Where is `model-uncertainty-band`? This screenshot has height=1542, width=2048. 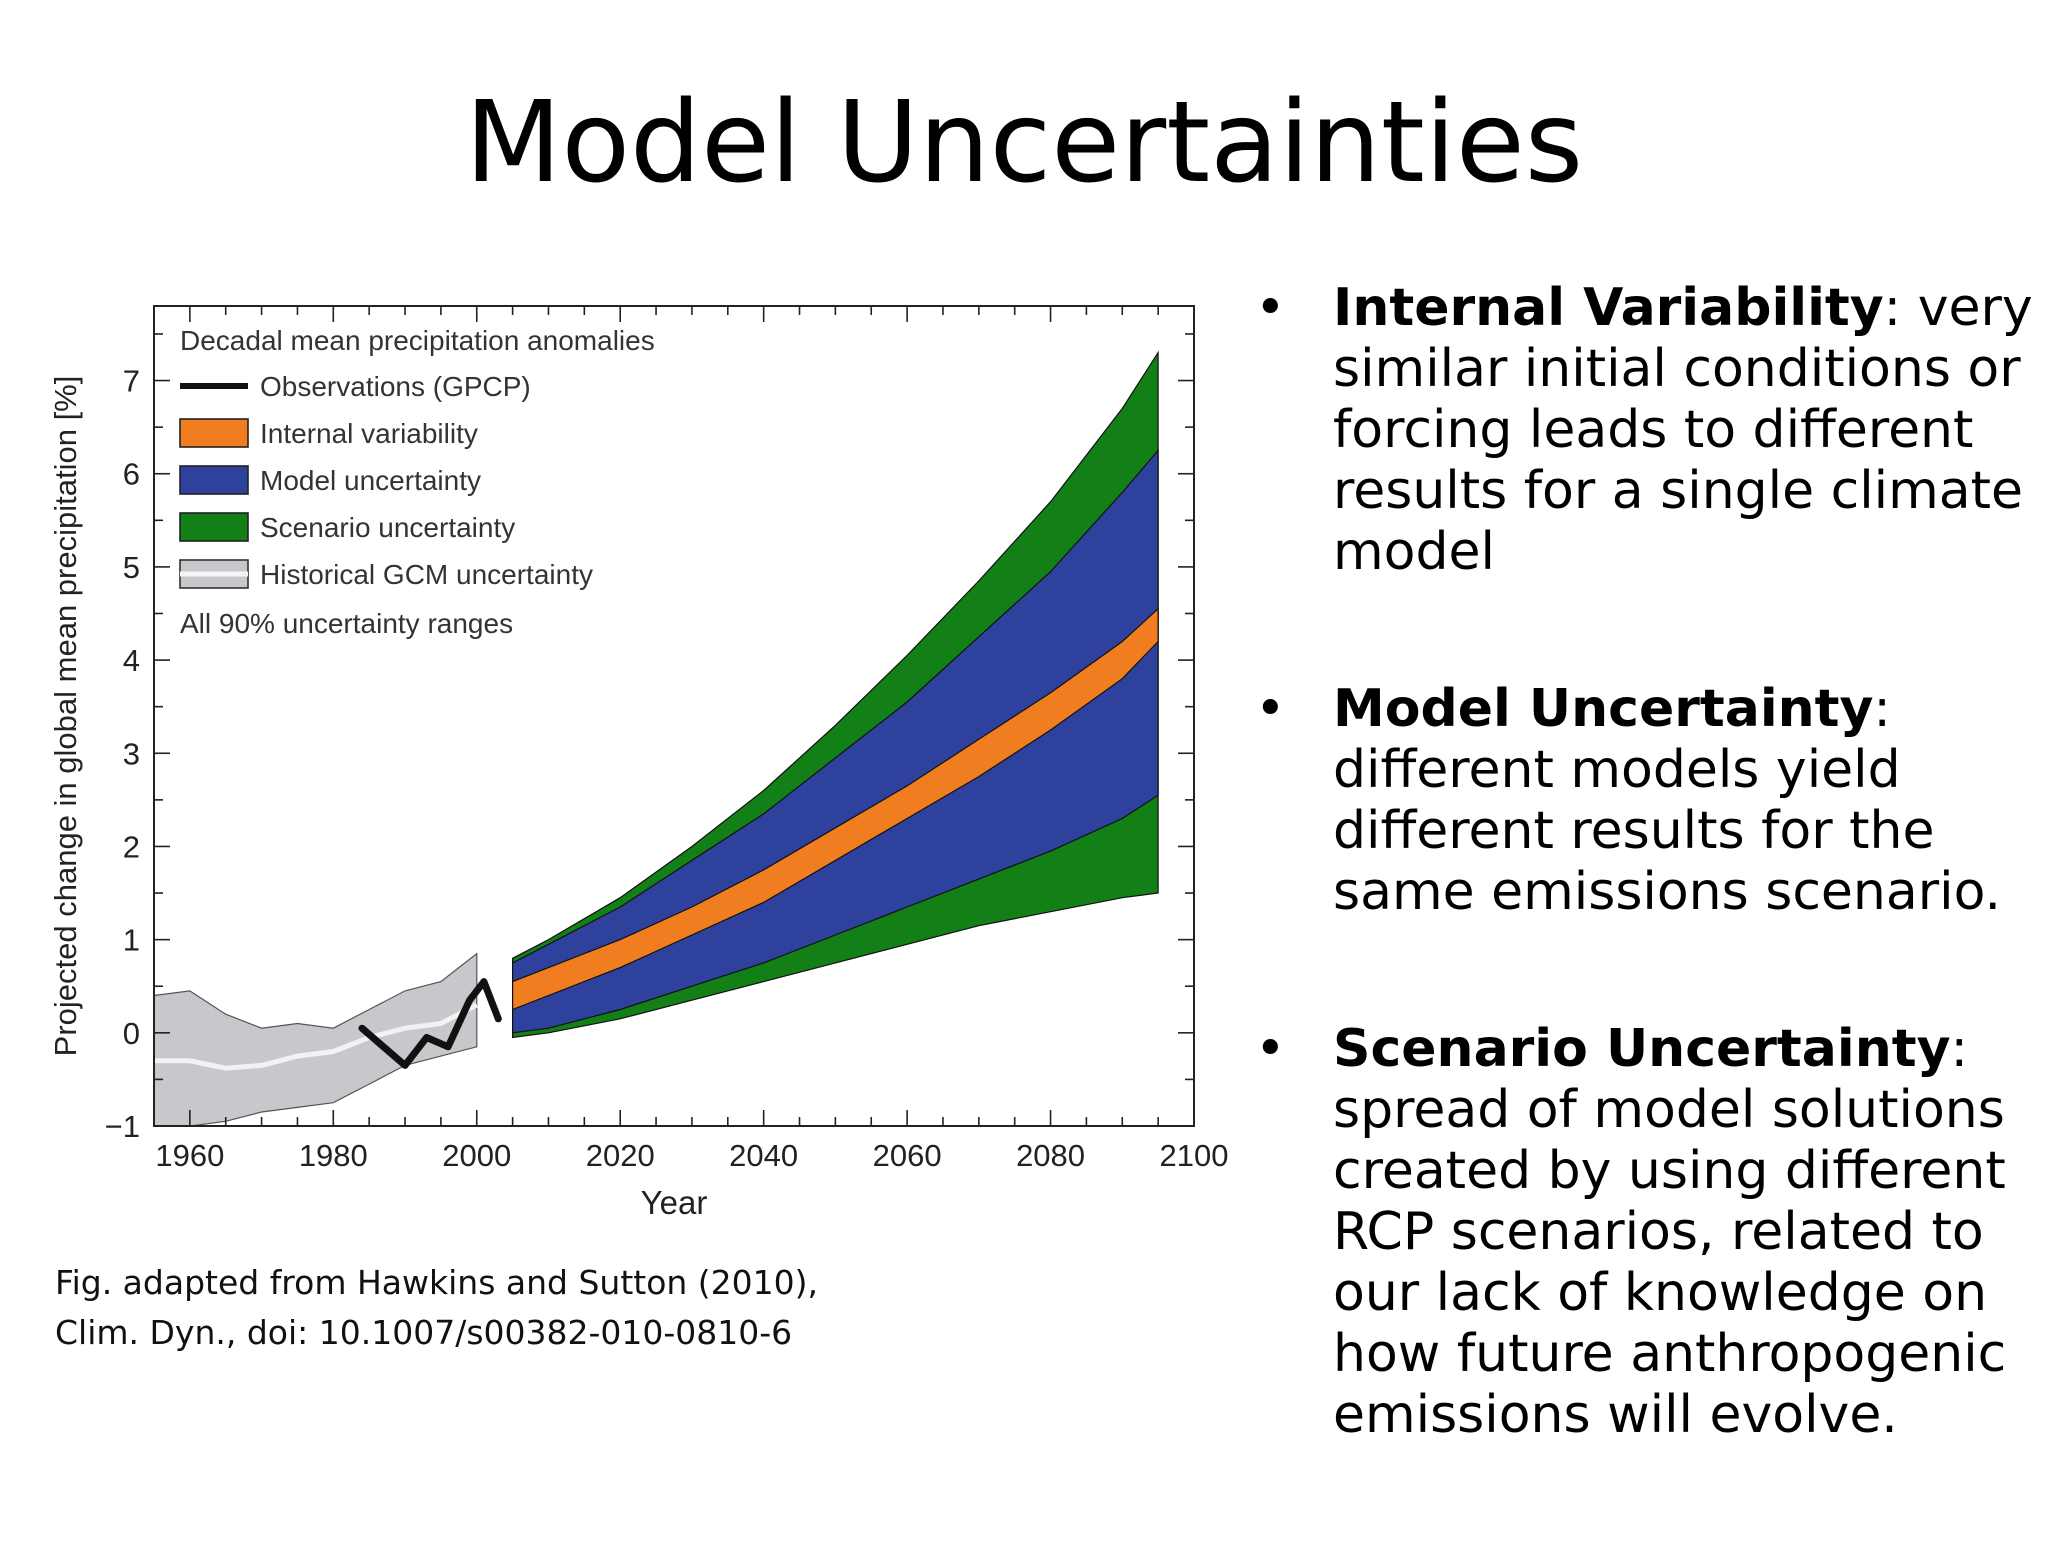
model-uncertainty-band is located at coordinates (835, 741).